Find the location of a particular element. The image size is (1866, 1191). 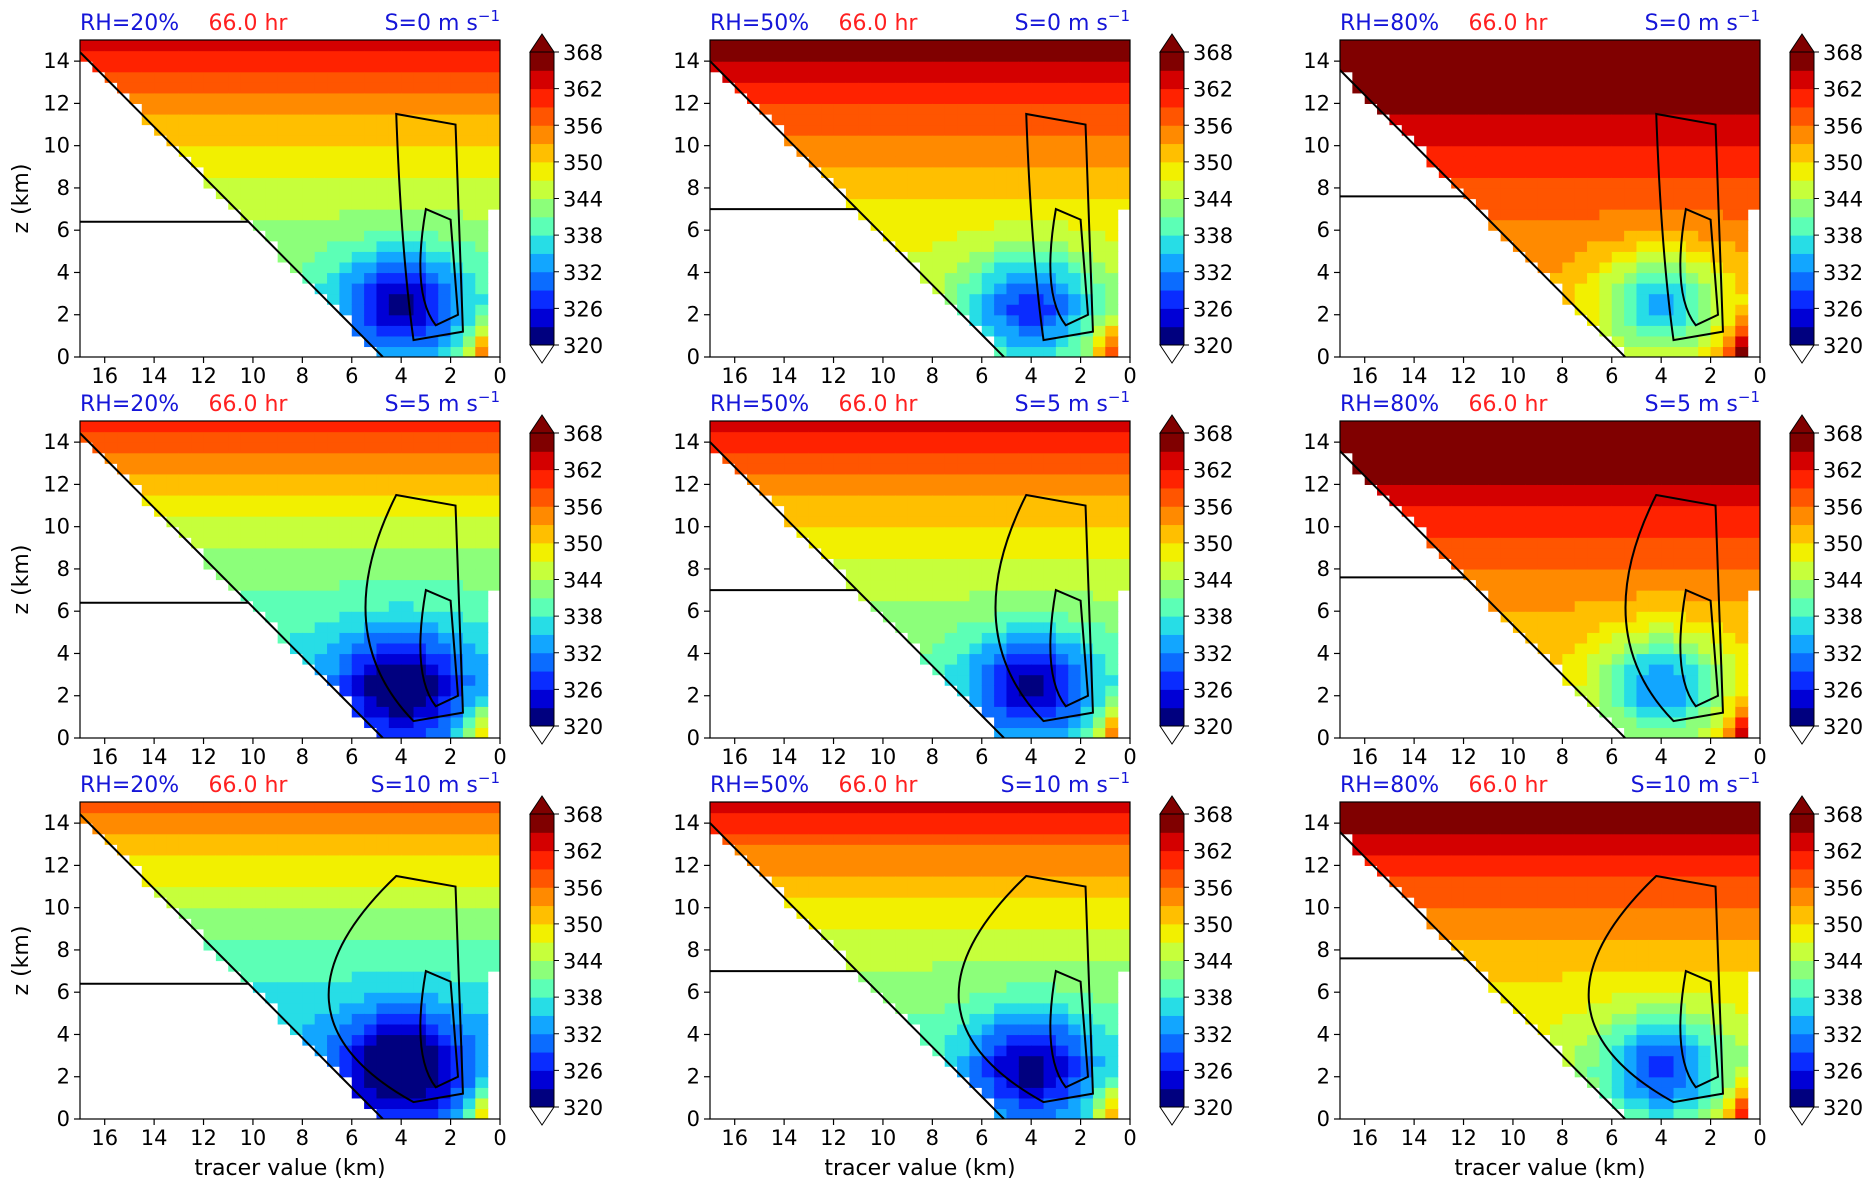

x-tick-label: 16 is located at coordinates (104, 376).